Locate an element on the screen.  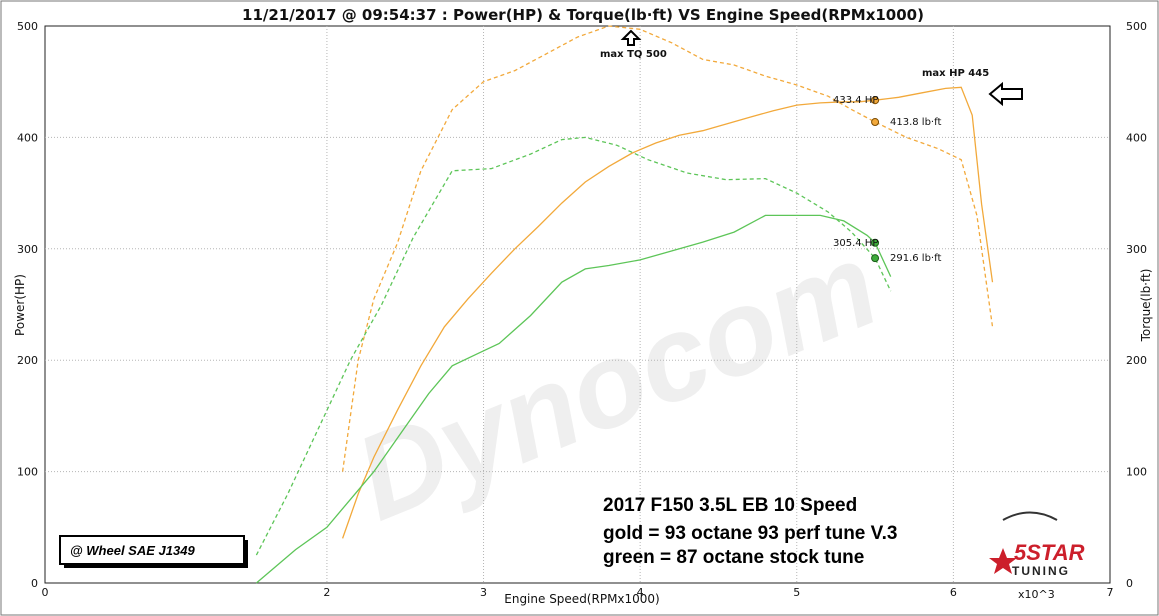
y-tick-label-right: 200 is located at coordinates (1136, 360).